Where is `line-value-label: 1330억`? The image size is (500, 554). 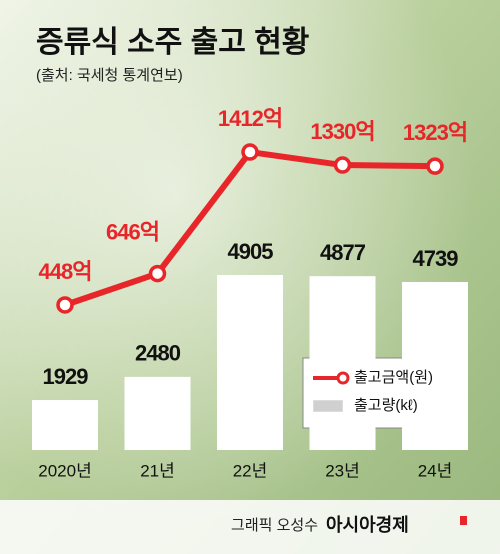
line-value-label: 1330억 is located at coordinates (342, 131).